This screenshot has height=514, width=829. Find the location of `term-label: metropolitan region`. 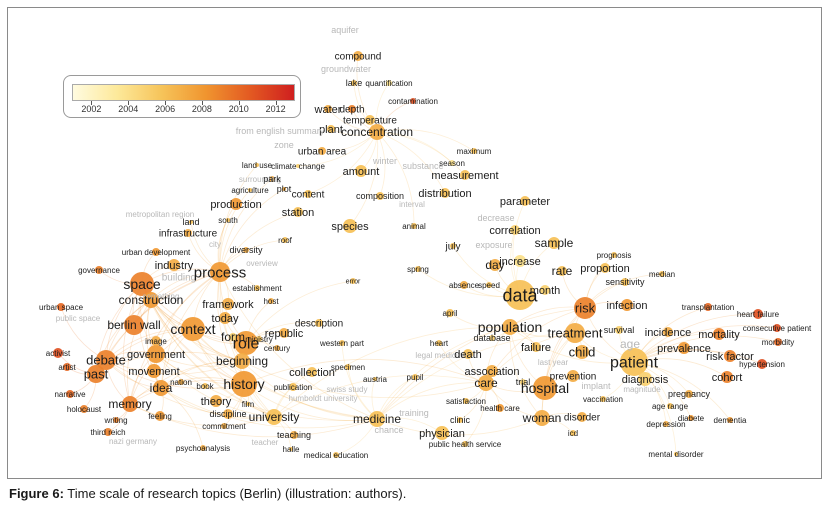

term-label: metropolitan region is located at coordinates (160, 214).